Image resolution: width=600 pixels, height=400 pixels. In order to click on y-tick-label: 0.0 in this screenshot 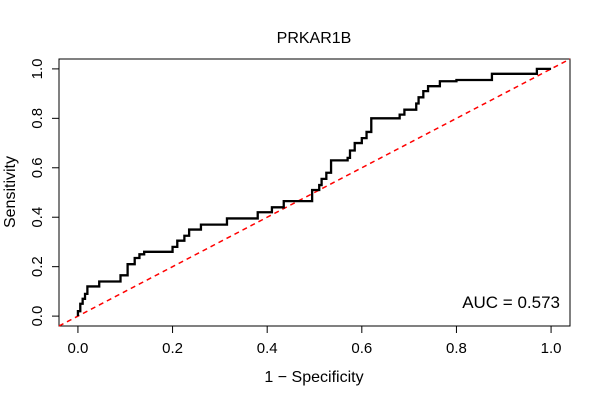, I will do `click(37, 316)`.